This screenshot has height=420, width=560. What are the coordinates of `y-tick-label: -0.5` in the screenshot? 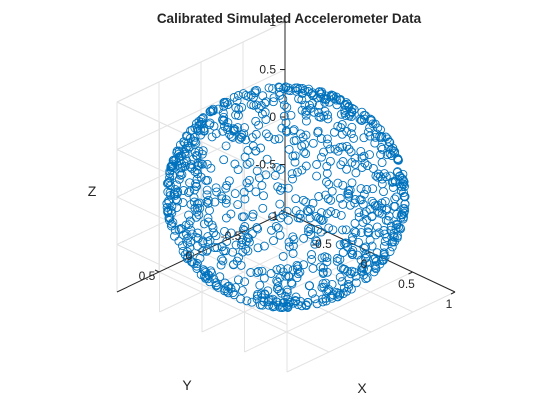 It's located at (231, 236).